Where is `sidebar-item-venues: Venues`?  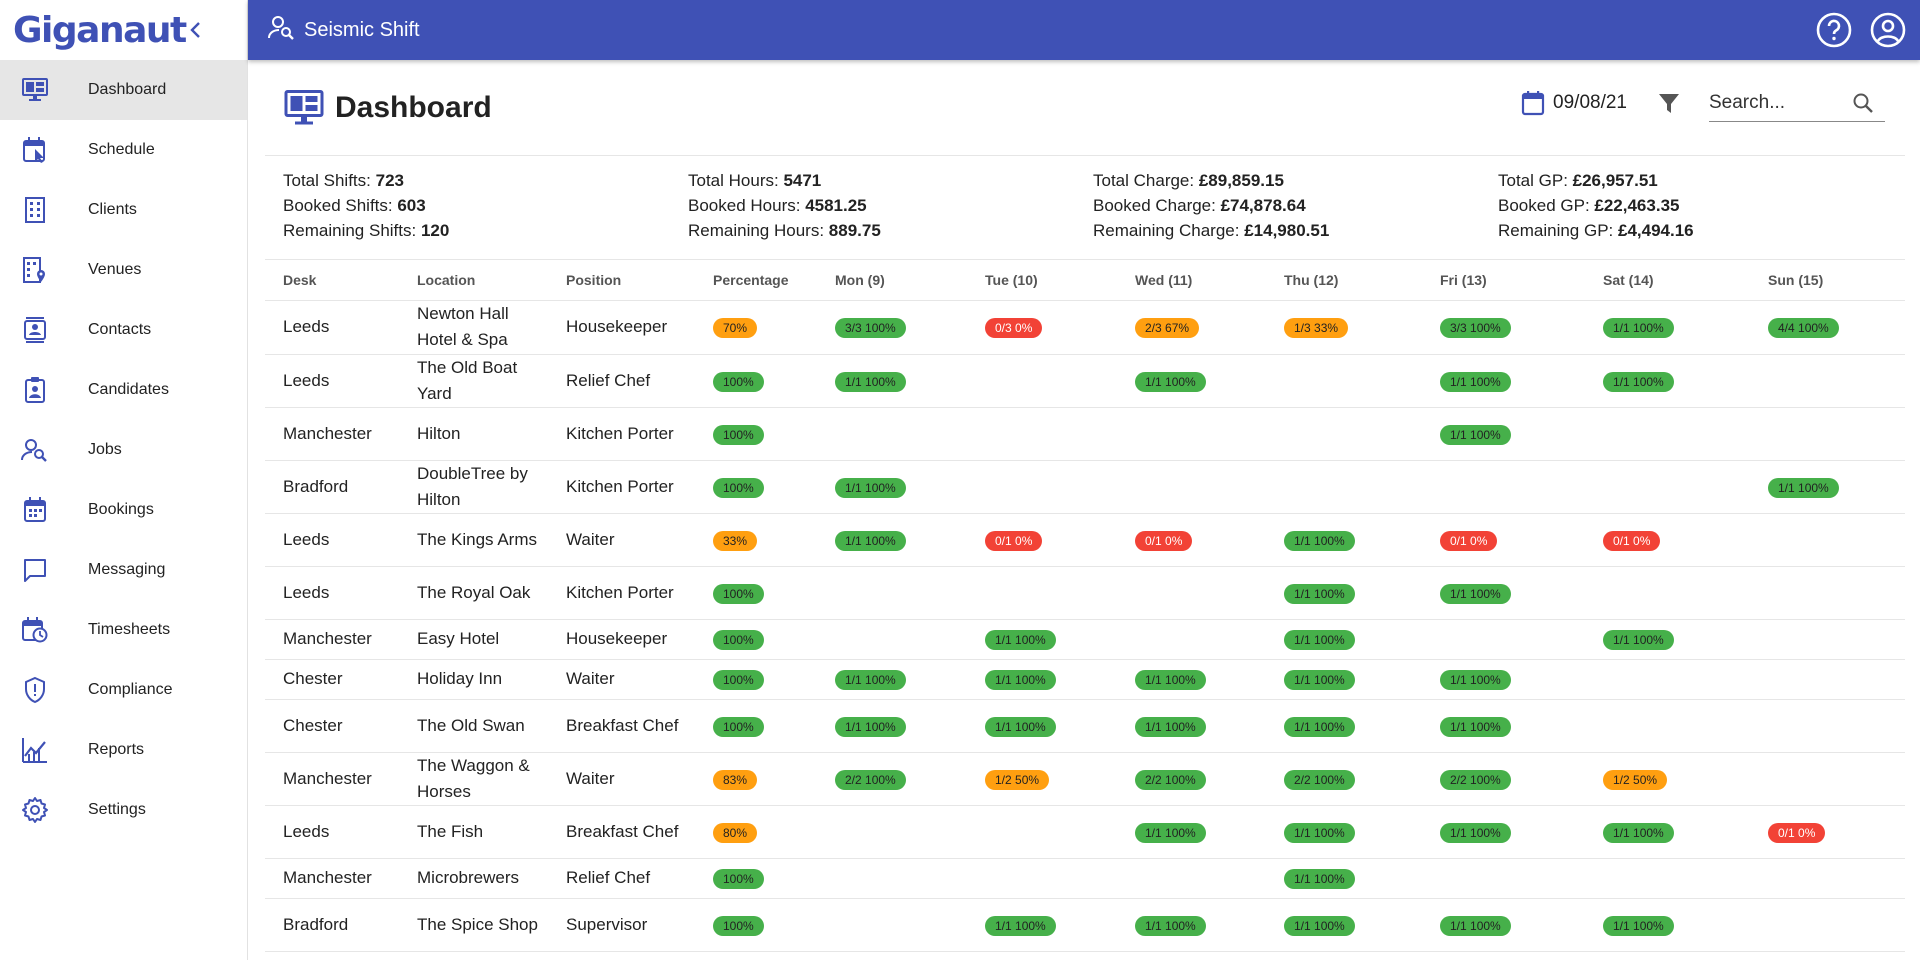 sidebar-item-venues: Venues is located at coordinates (123, 270).